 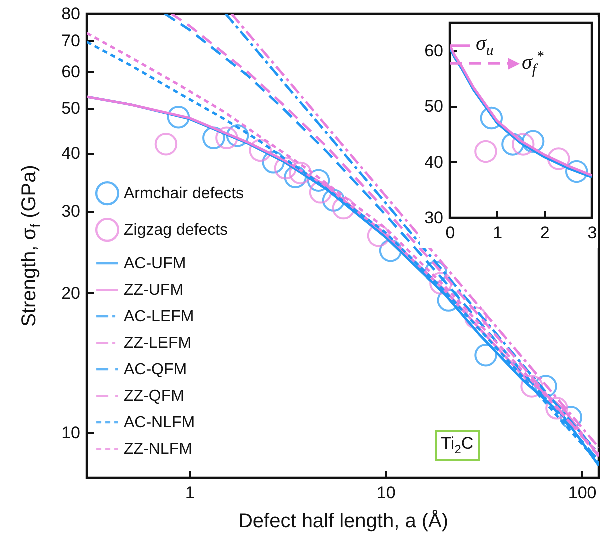 I want to click on x-tick-label: 10, so click(x=386, y=493).